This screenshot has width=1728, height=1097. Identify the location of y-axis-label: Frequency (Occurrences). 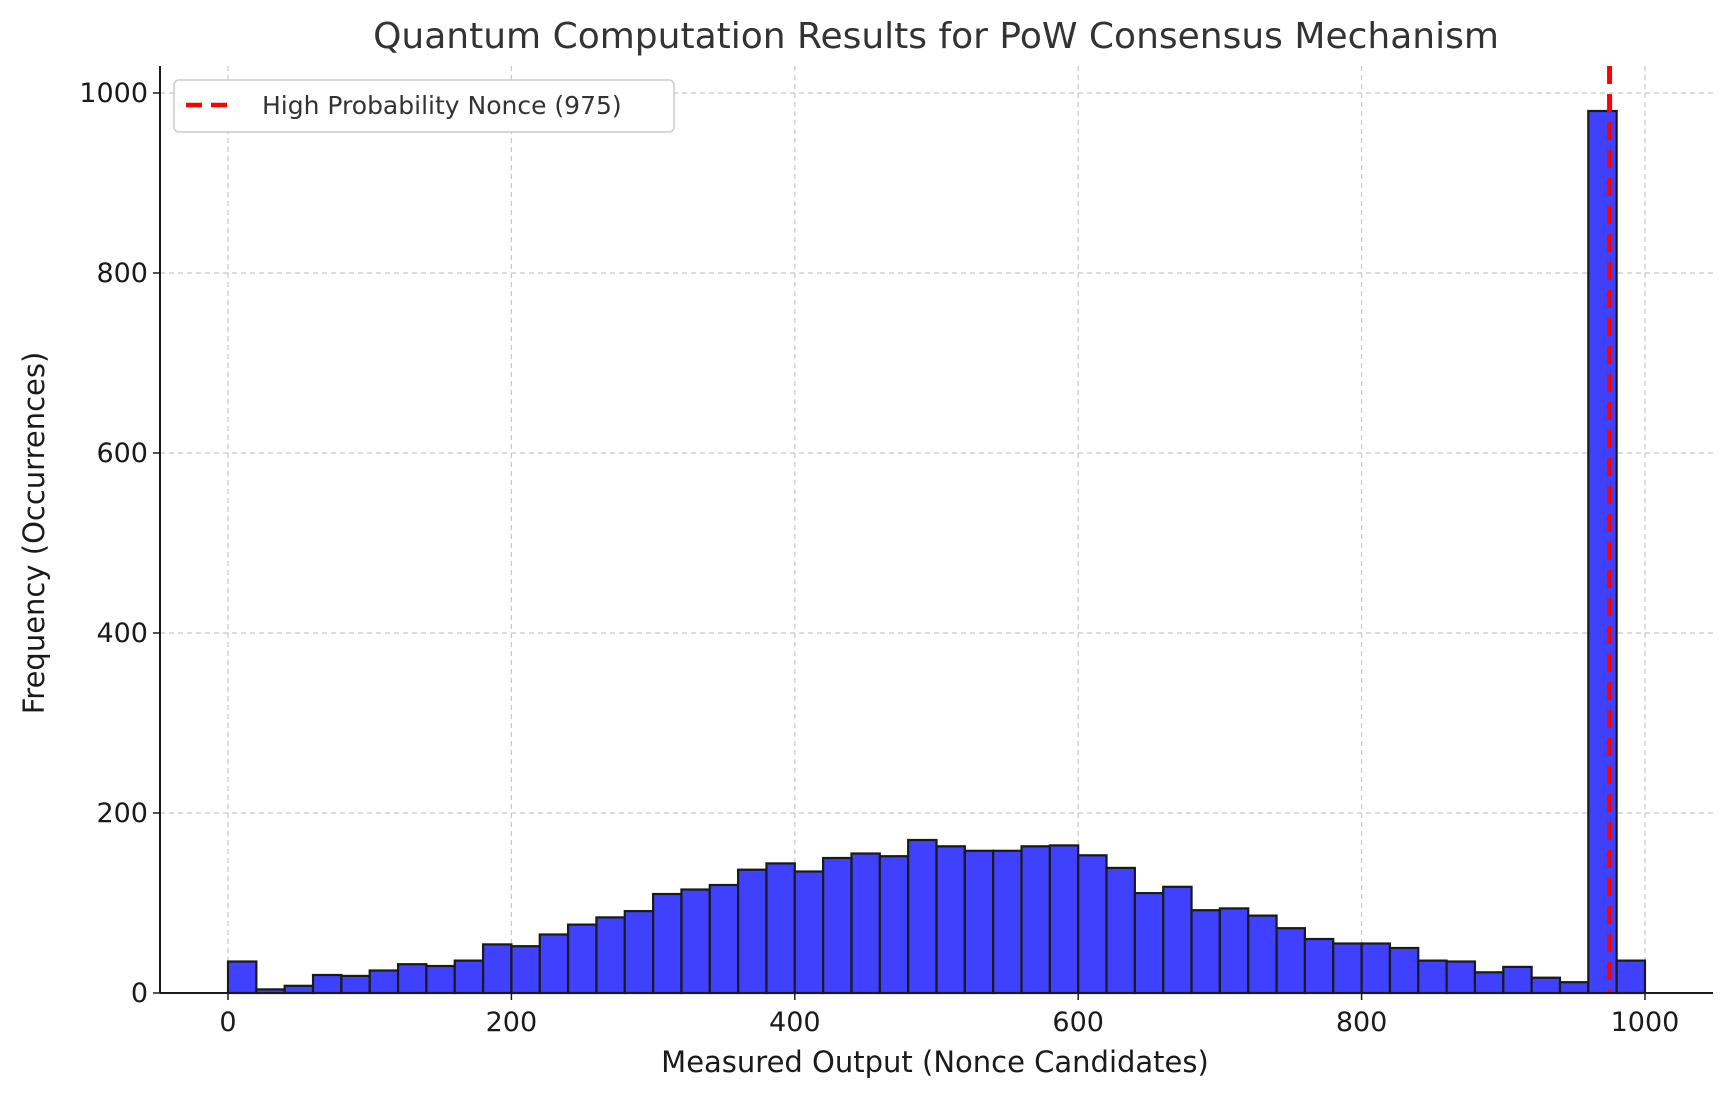
(34, 533).